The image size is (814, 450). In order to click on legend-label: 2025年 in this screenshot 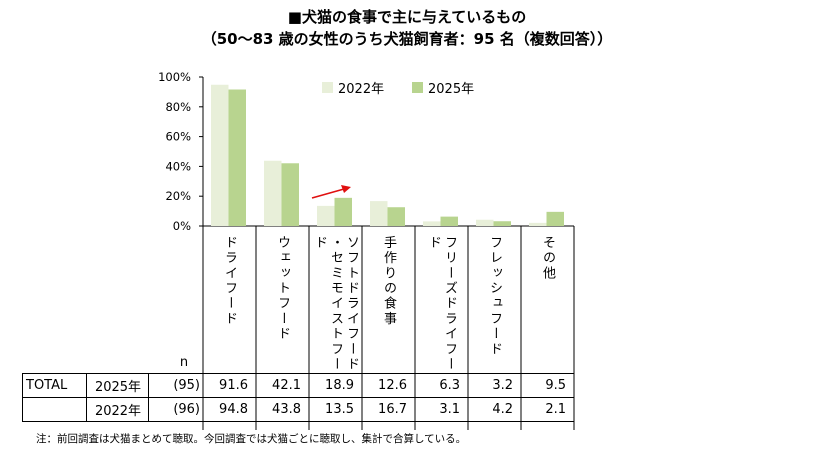, I will do `click(451, 89)`.